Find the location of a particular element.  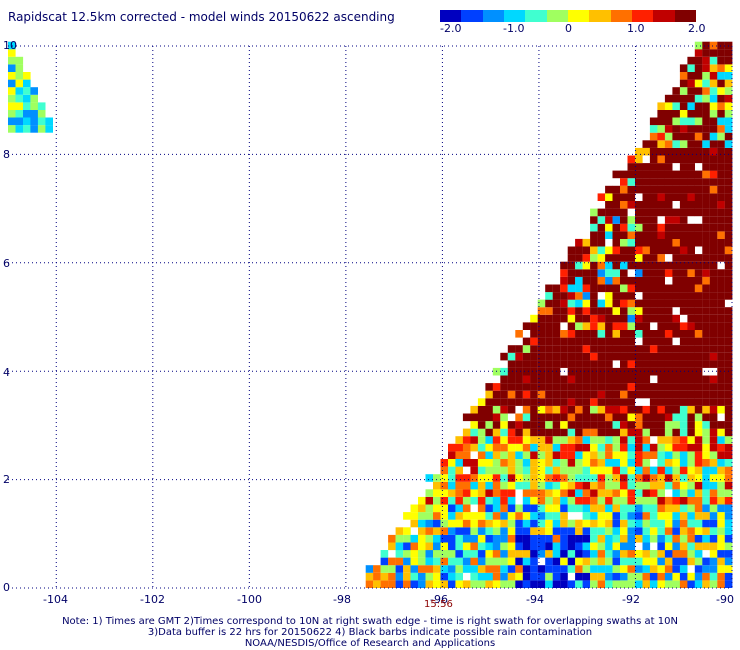

colorbar-tick: 1.0 is located at coordinates (636, 28).